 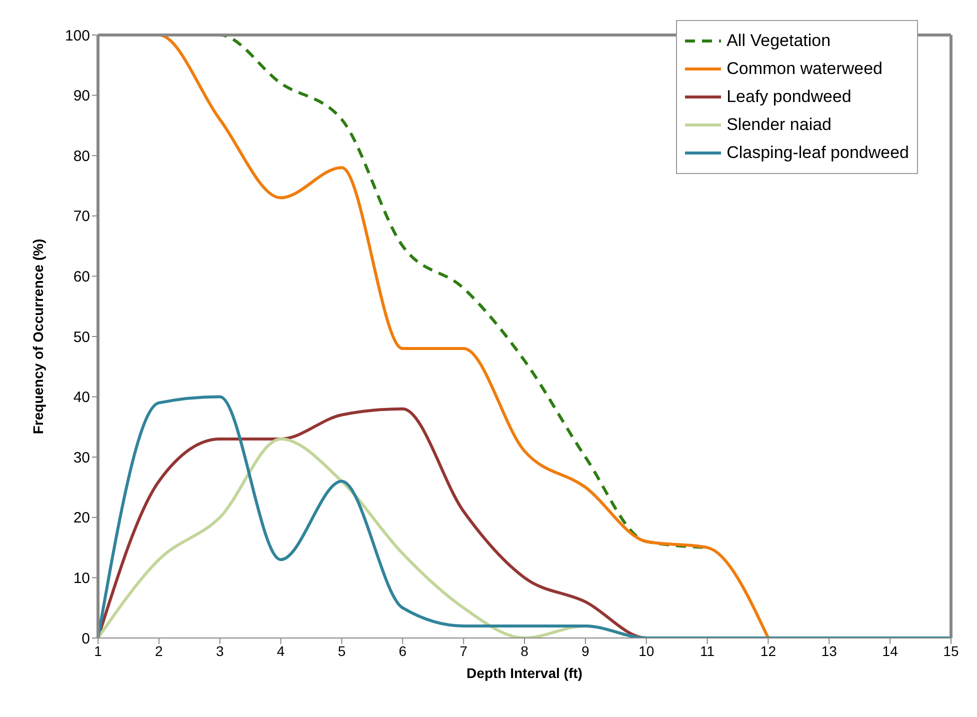 What do you see at coordinates (81, 96) in the screenshot?
I see `y-tick-label: 90` at bounding box center [81, 96].